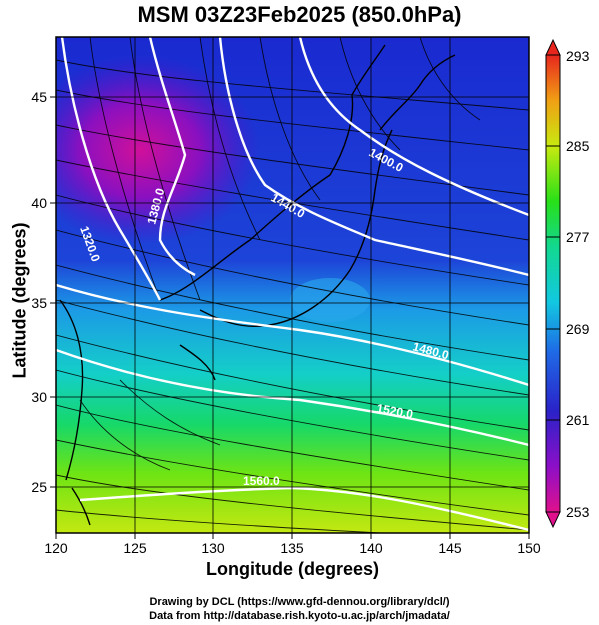 The image size is (599, 625). What do you see at coordinates (578, 56) in the screenshot?
I see `colorbar-tick-label: 293` at bounding box center [578, 56].